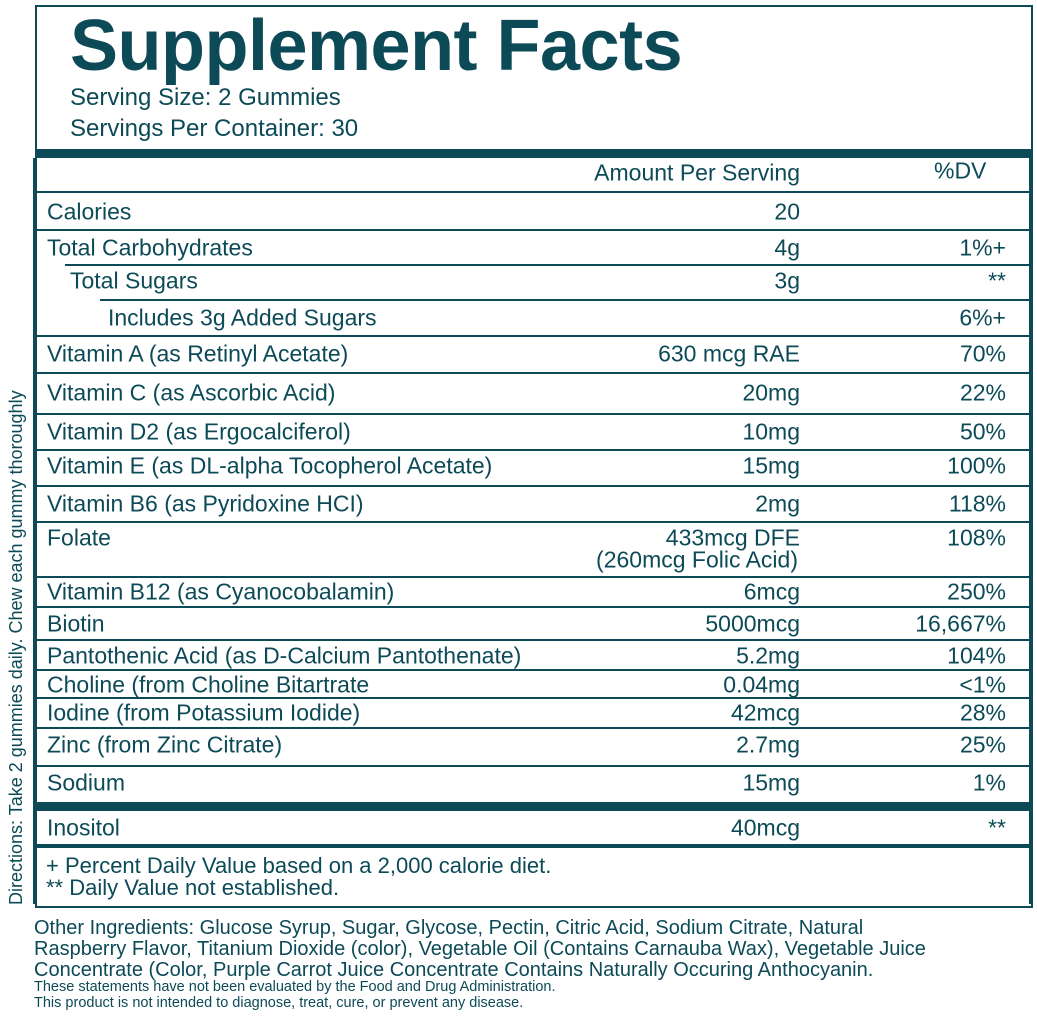 The image size is (1037, 1019). I want to click on nutrient-amount: 5000mcg, so click(752, 623).